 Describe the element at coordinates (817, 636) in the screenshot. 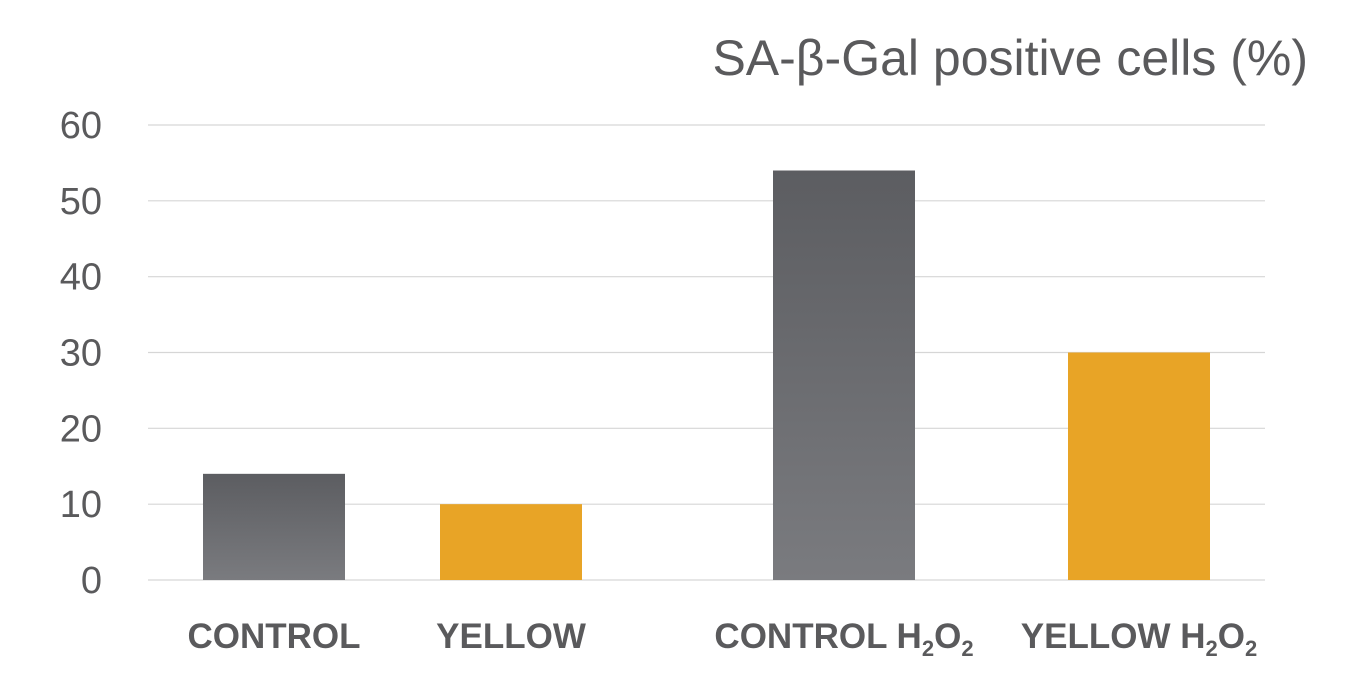

I see `category-label-text: CONTROL H` at that location.